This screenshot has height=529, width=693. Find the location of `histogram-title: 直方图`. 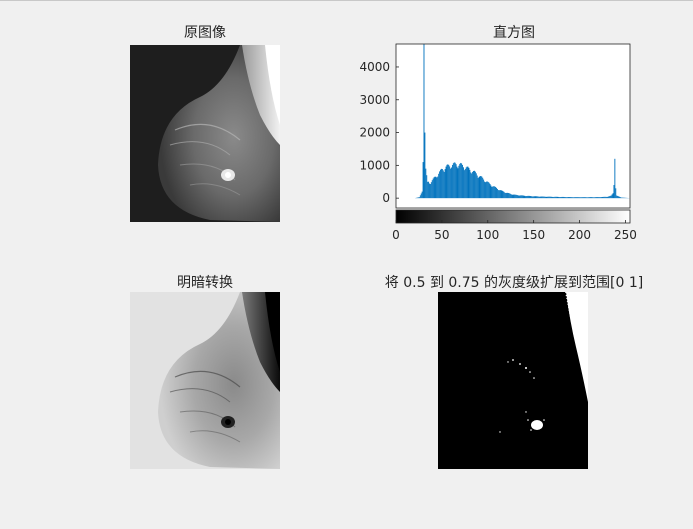

histogram-title: 直方图 is located at coordinates (514, 33).